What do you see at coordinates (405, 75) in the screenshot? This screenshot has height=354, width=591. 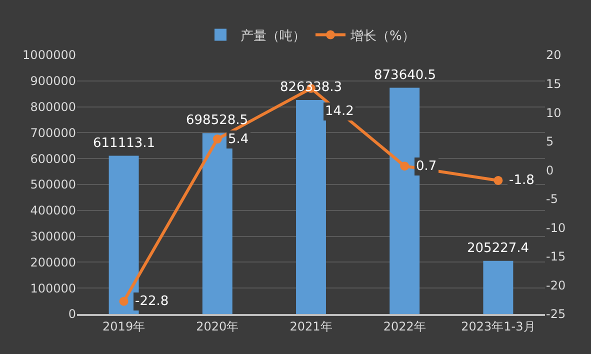 I see `data-label: 873640.5` at bounding box center [405, 75].